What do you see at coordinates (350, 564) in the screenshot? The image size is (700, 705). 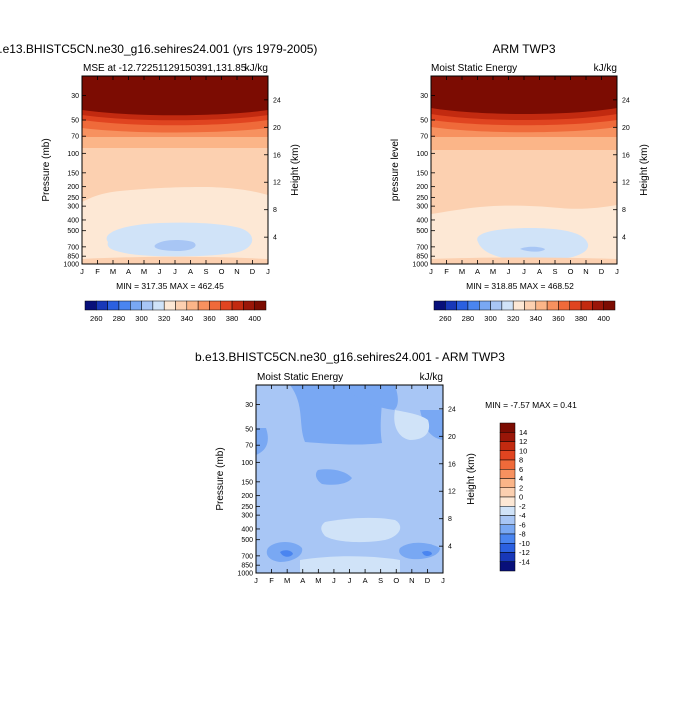 I see `diff-band-minus2-surface` at bounding box center [350, 564].